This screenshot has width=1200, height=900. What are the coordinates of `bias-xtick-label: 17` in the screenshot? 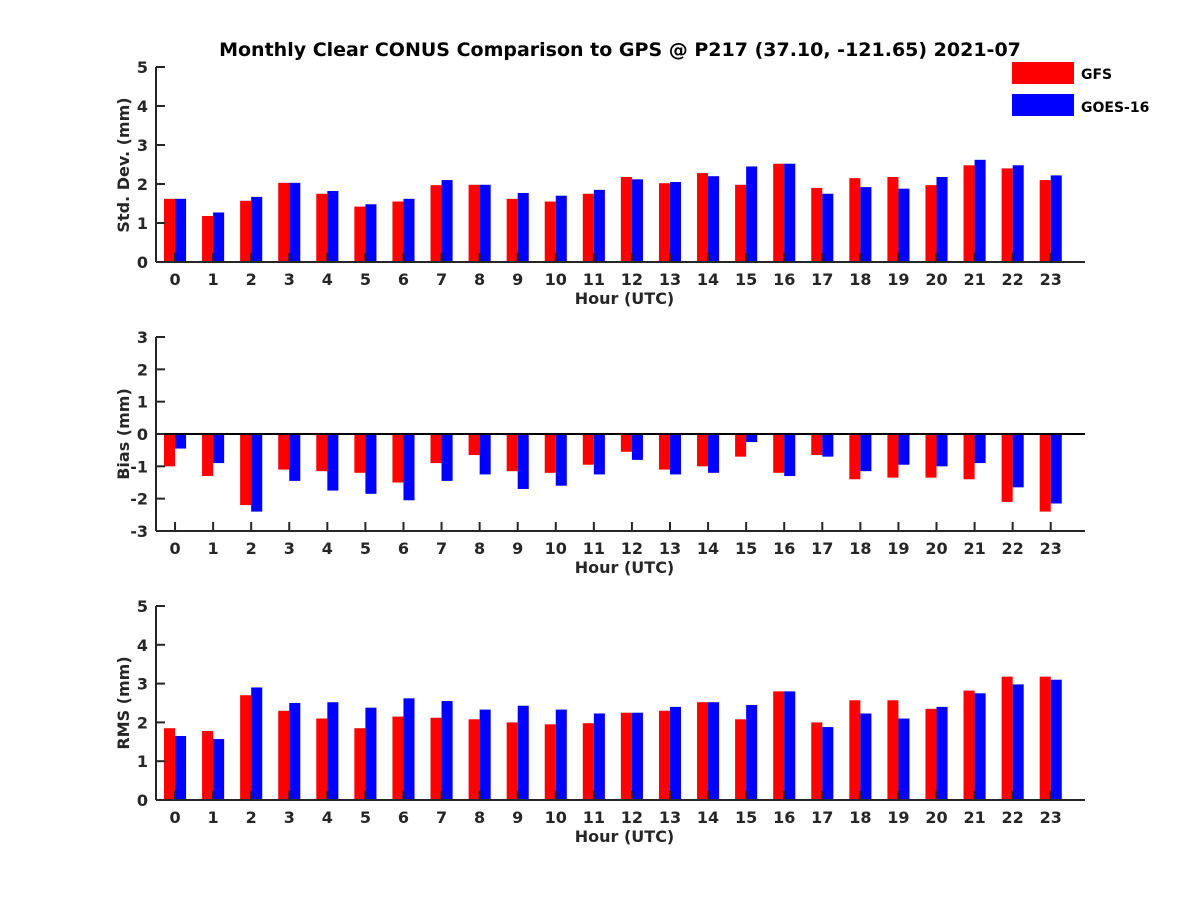 It's located at (822, 548).